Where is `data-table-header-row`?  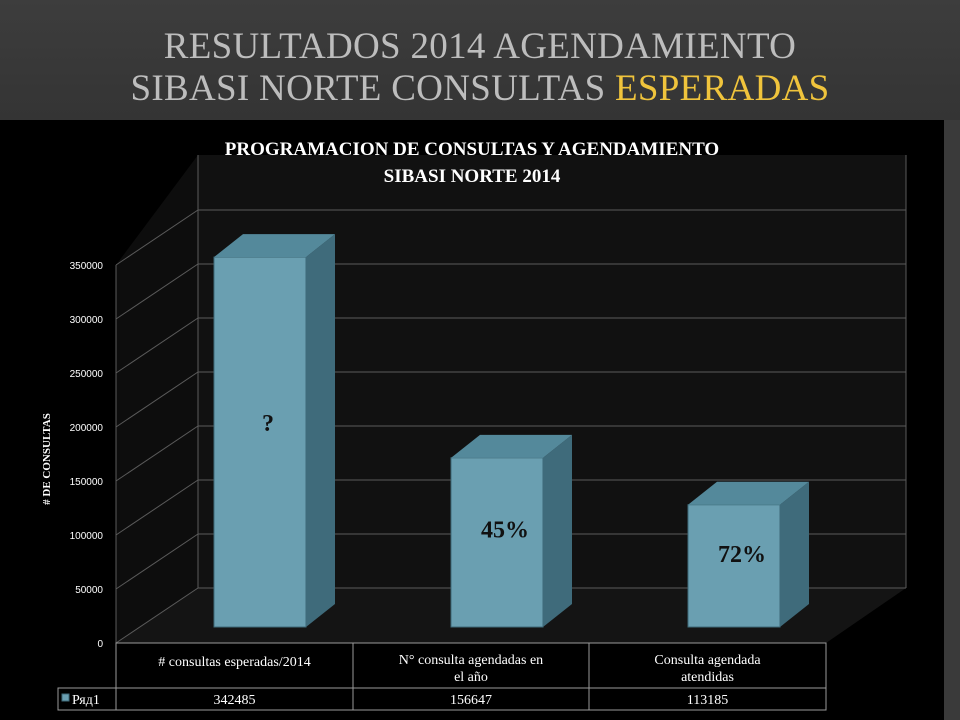 data-table-header-row is located at coordinates (471, 665).